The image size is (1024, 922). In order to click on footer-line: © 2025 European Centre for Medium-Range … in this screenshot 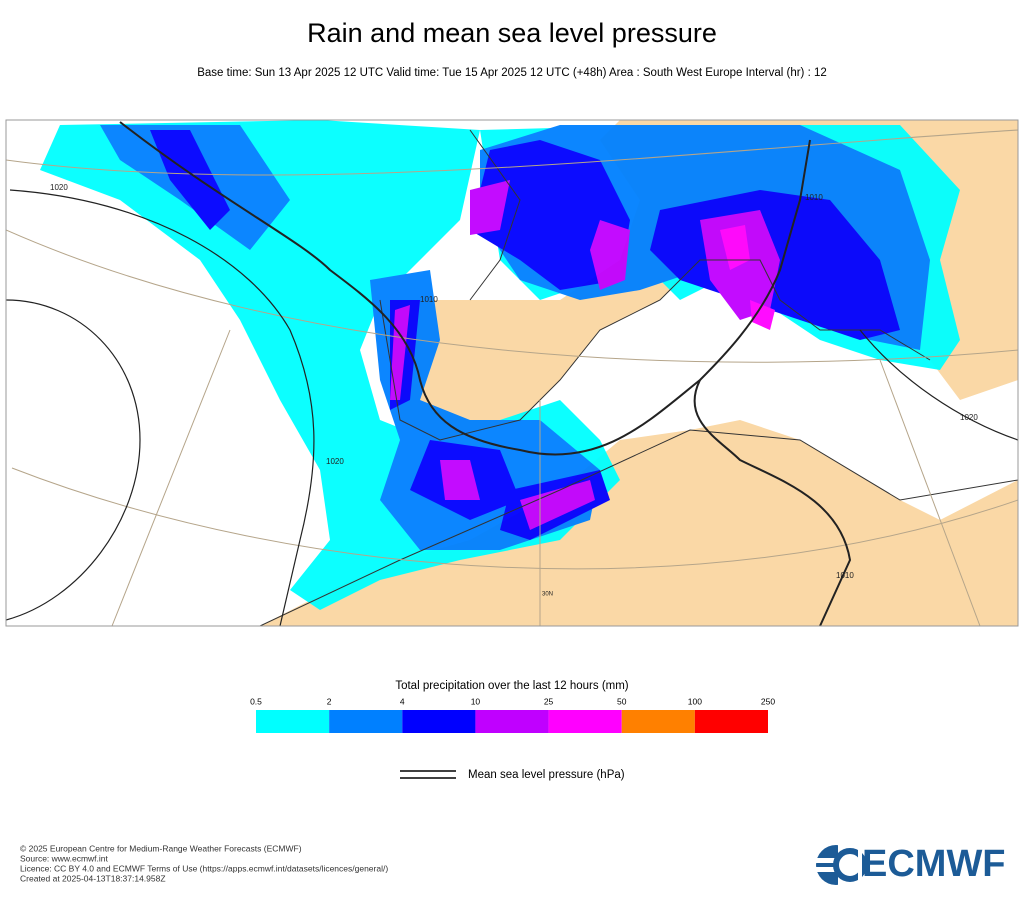, I will do `click(161, 848)`.